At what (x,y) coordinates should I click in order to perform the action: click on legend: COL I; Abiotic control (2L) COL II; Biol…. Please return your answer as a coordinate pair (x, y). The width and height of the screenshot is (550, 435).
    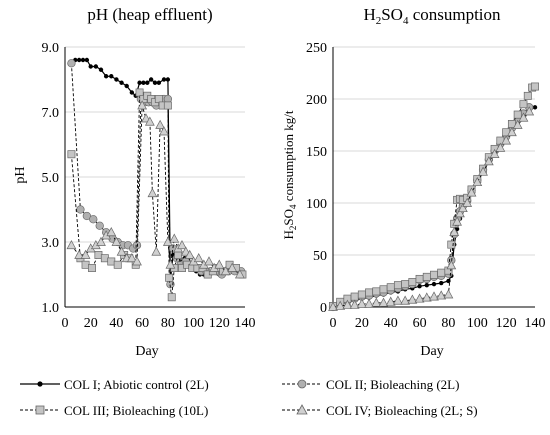
    Looking at the image, I should click on (249, 397).